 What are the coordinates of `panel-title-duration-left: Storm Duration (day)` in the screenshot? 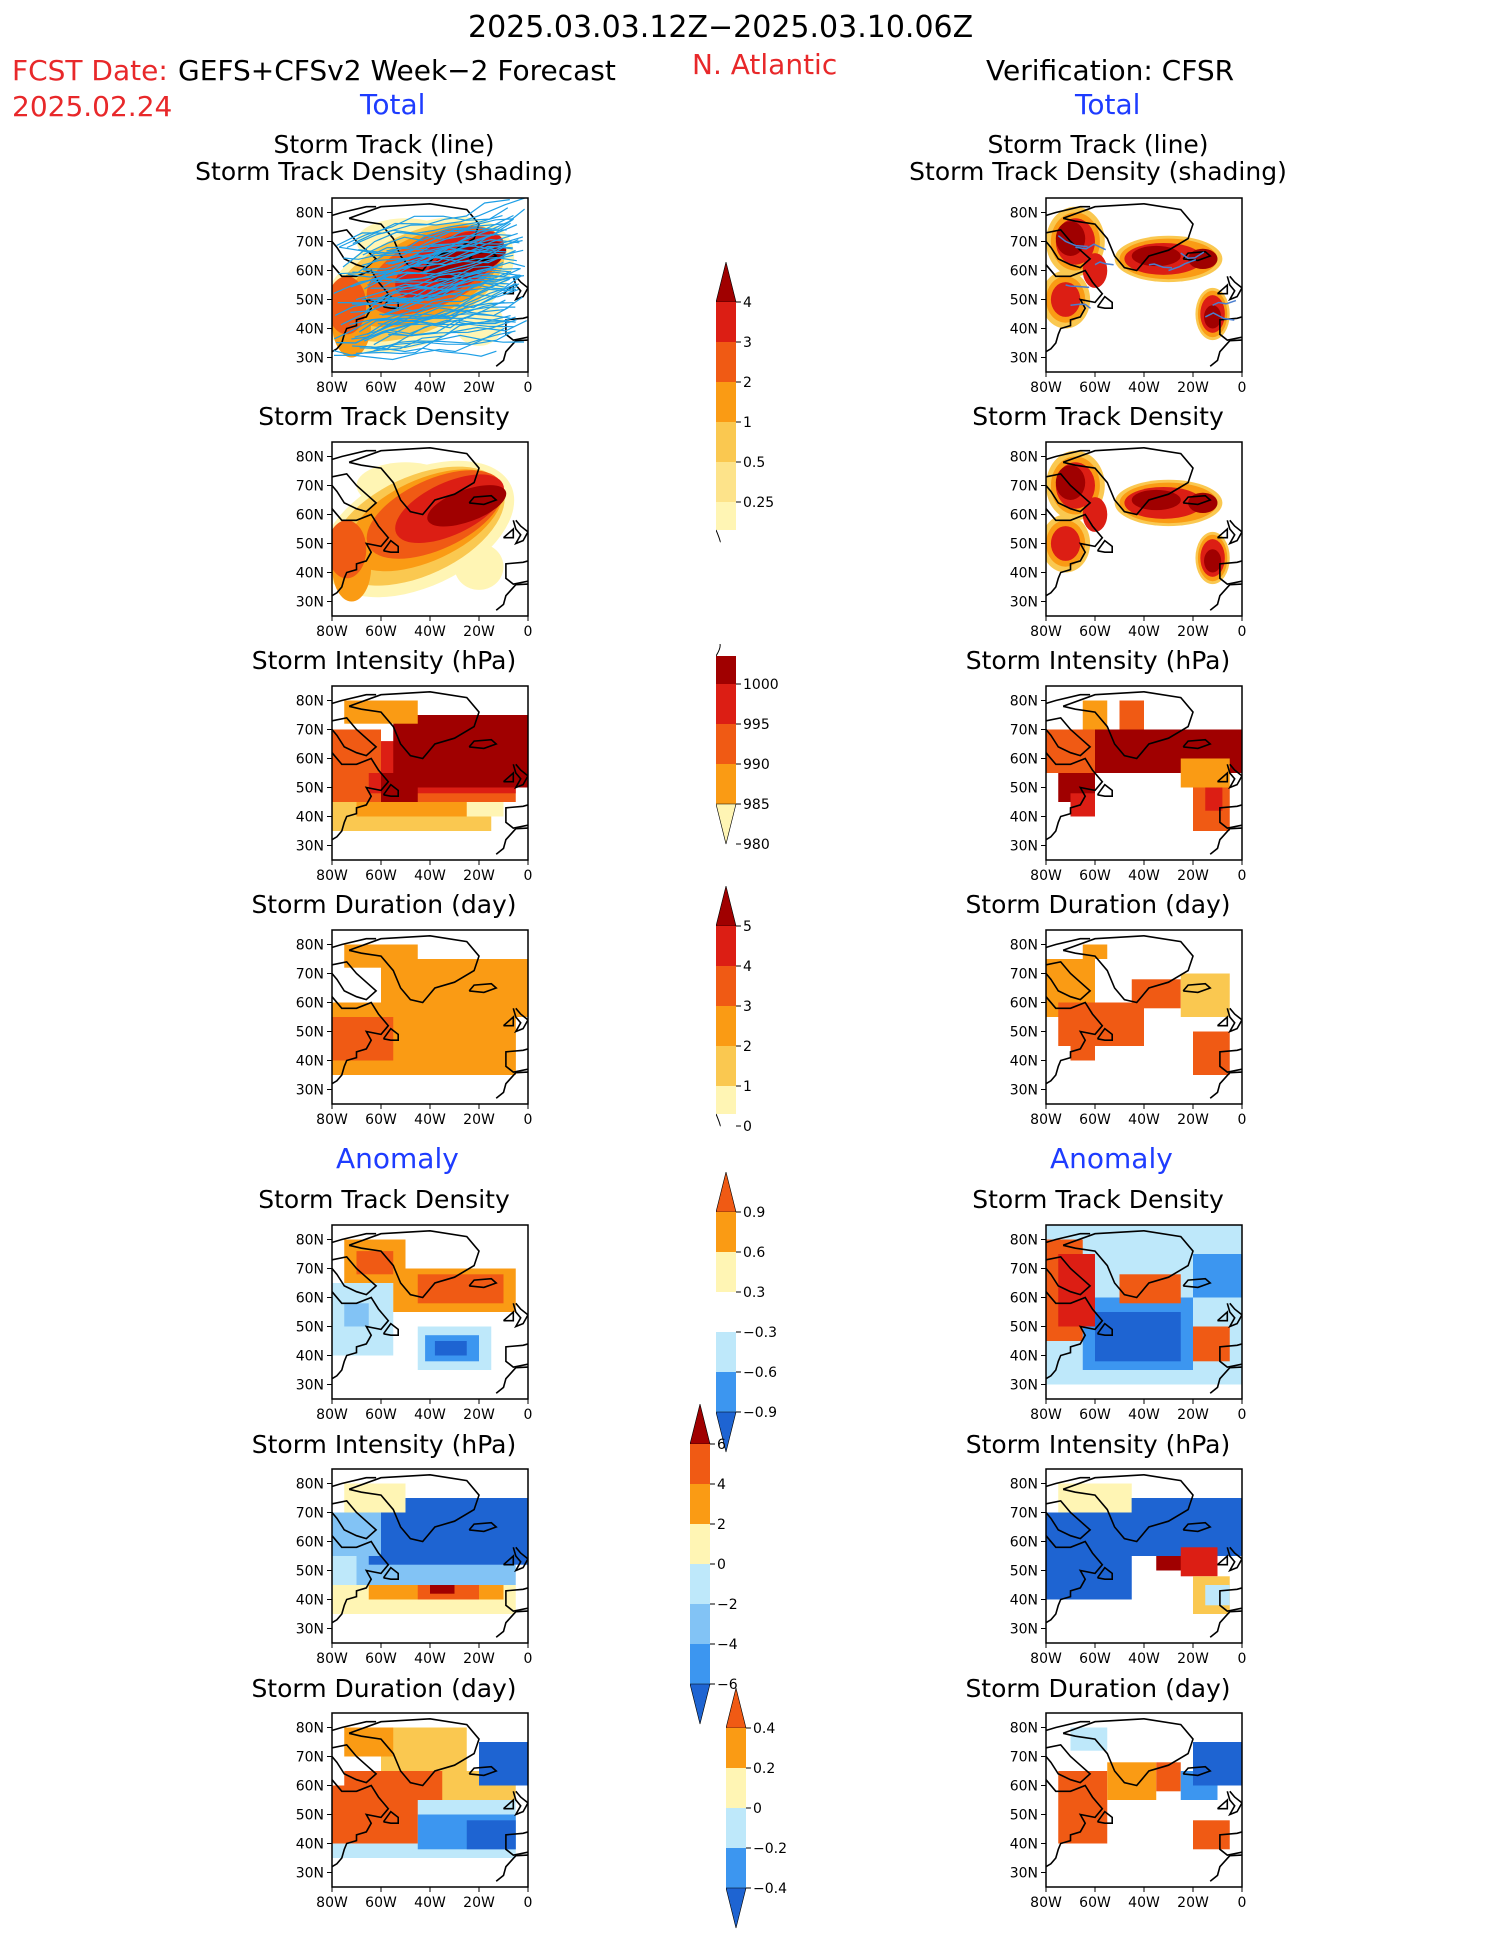 It's located at (384, 904).